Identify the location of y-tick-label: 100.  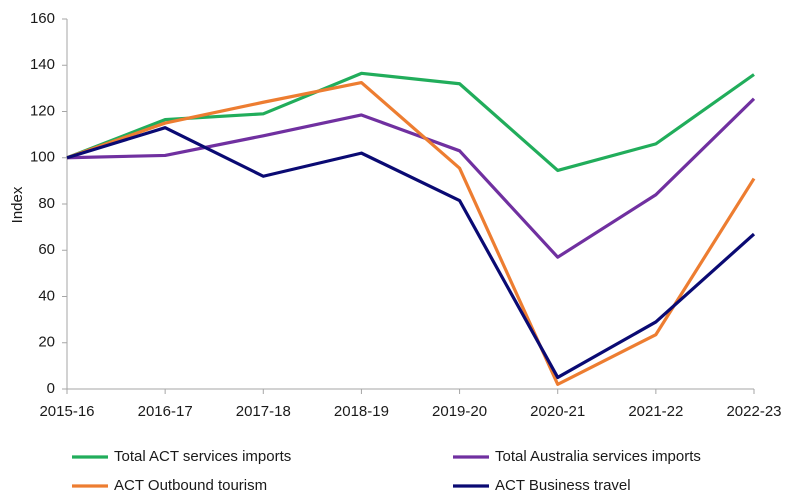
(42, 157).